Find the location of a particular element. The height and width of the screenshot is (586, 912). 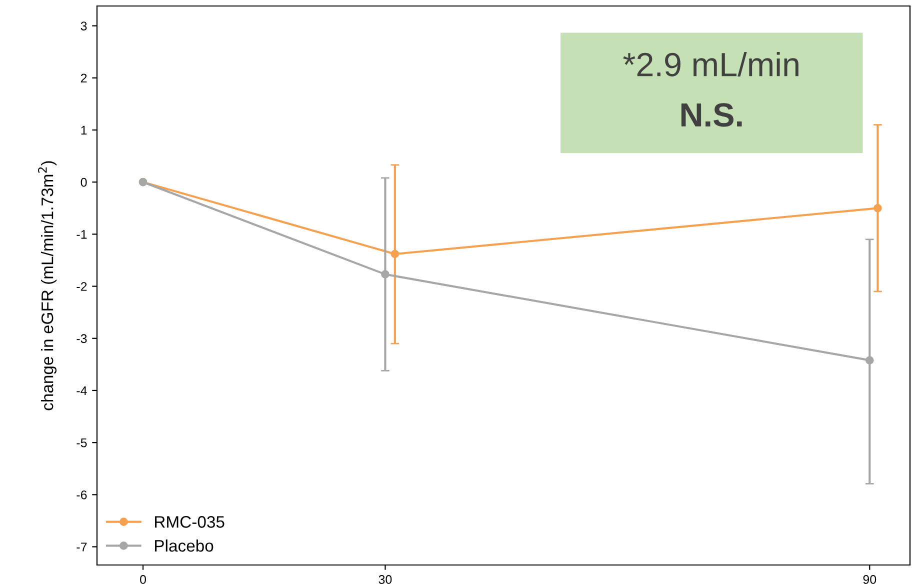

y-tick-label: -1 is located at coordinates (81, 234).